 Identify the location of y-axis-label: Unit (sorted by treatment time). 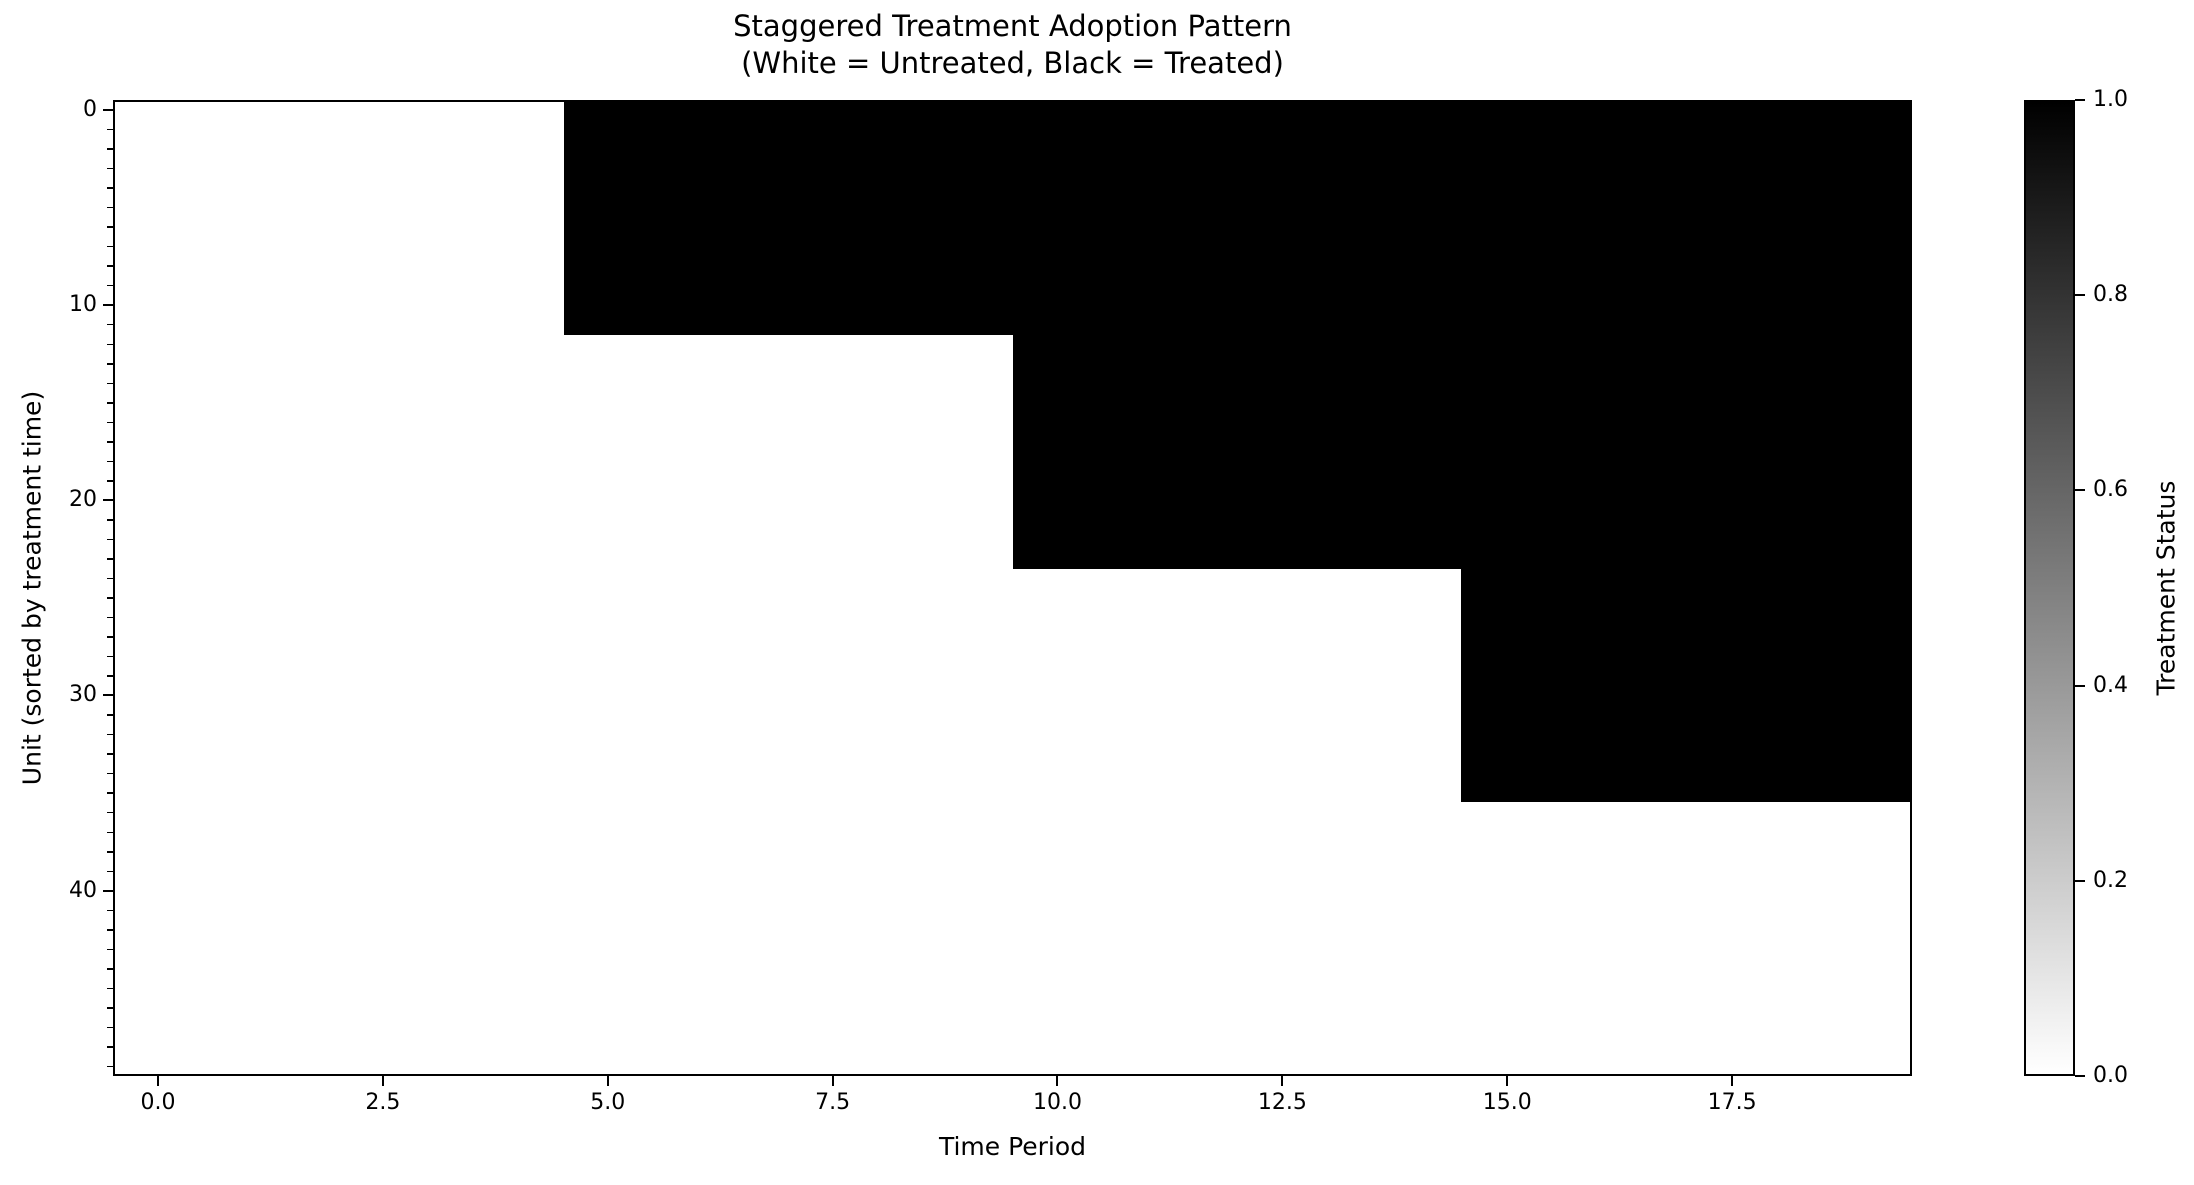
(32, 588).